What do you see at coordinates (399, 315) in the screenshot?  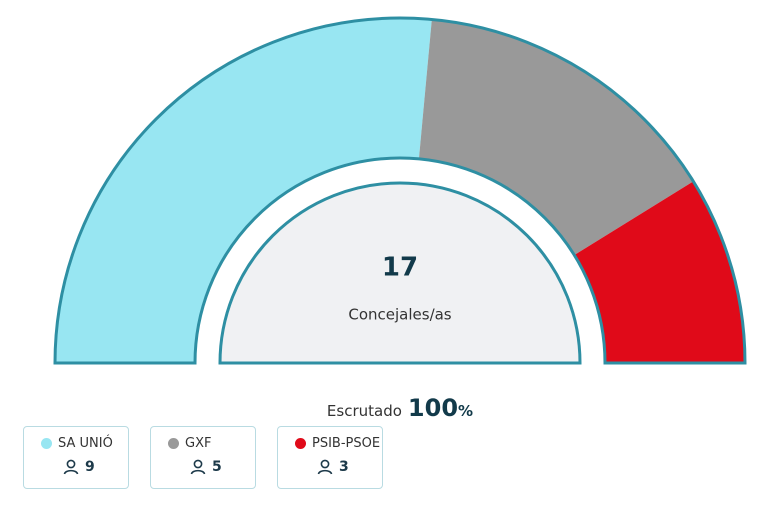 I see `total-label: Concejales/as` at bounding box center [399, 315].